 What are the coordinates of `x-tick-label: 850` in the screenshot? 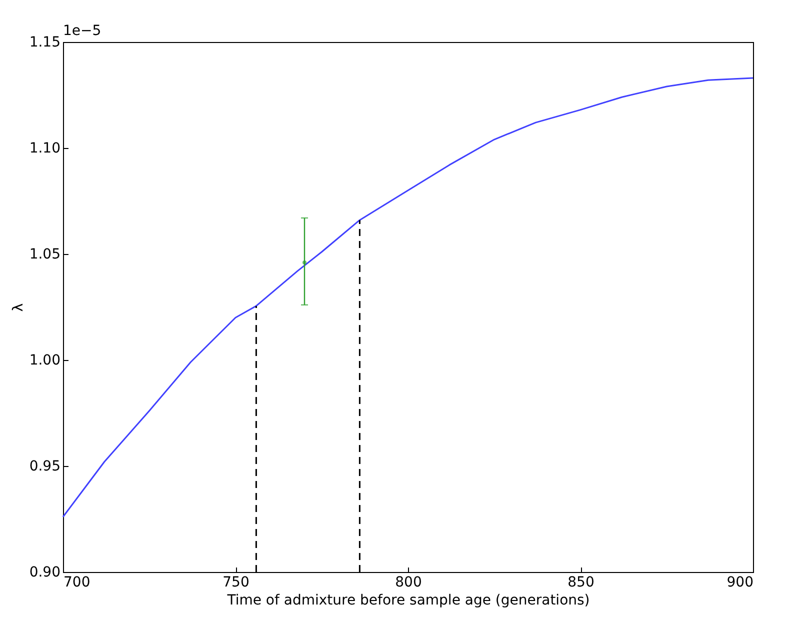 It's located at (581, 582).